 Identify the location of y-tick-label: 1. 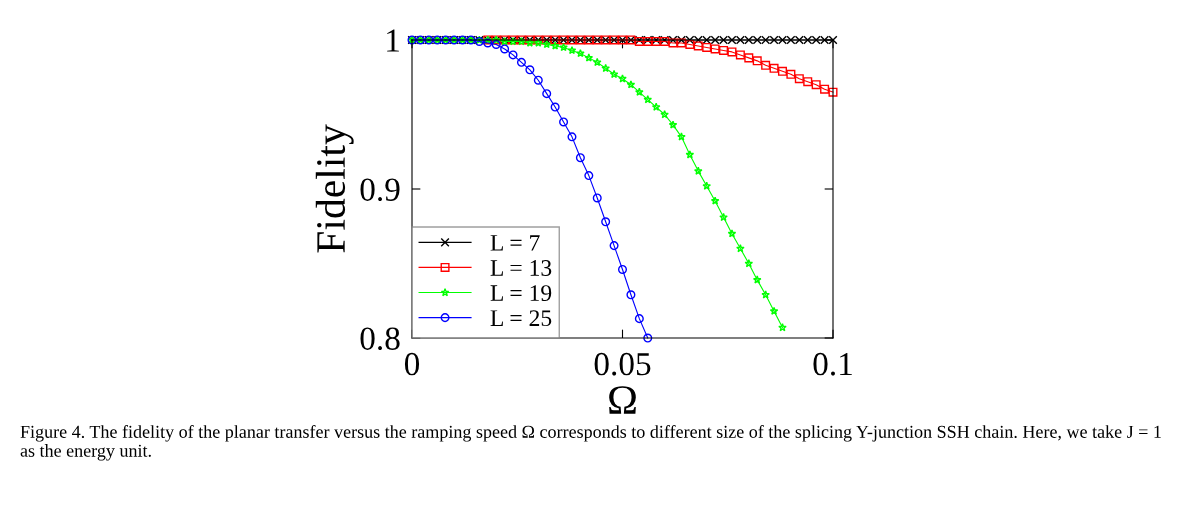
(393, 40).